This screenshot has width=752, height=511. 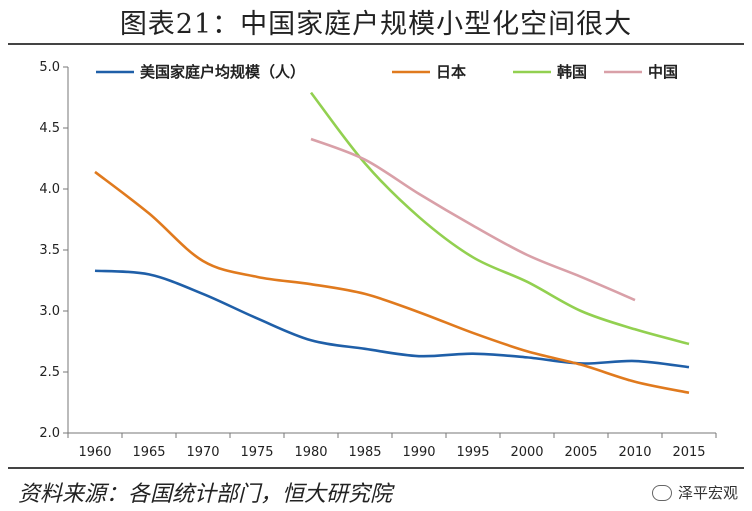 I want to click on legend-label: 美国家庭户均规模（人）, so click(x=222, y=72).